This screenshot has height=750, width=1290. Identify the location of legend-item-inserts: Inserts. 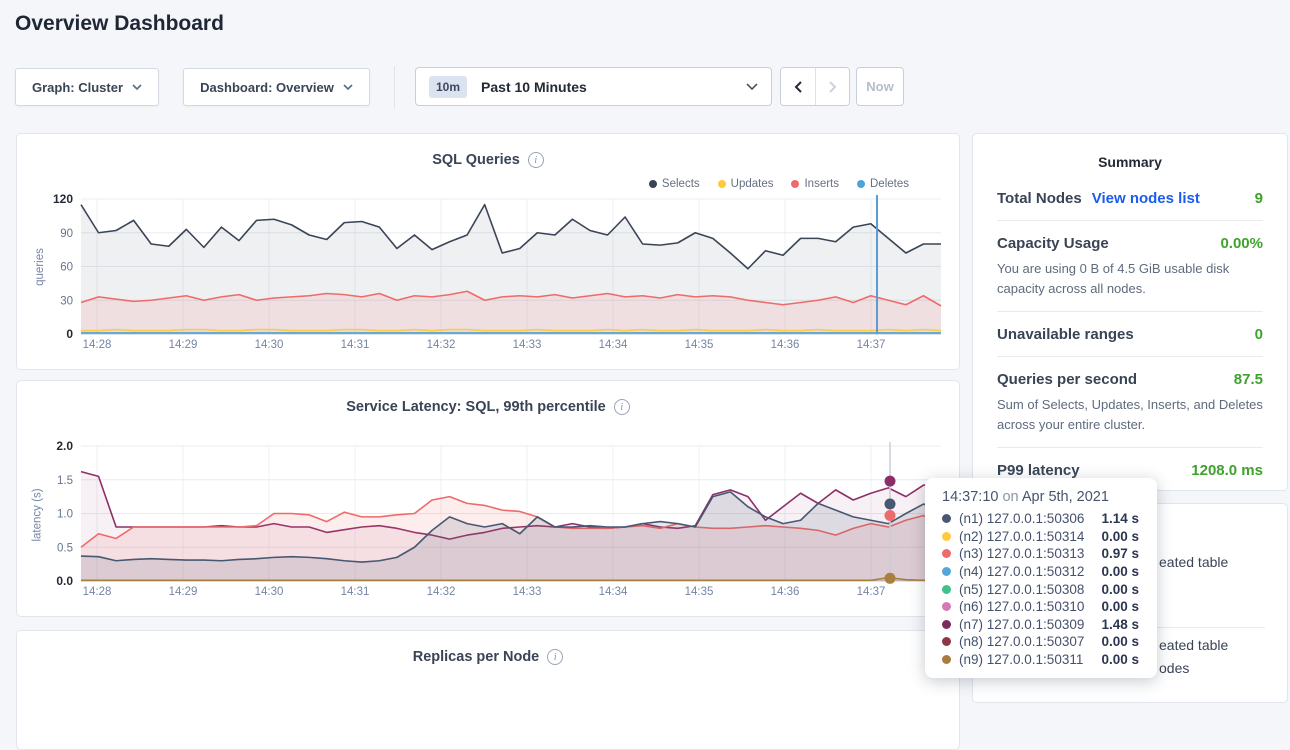
(815, 184).